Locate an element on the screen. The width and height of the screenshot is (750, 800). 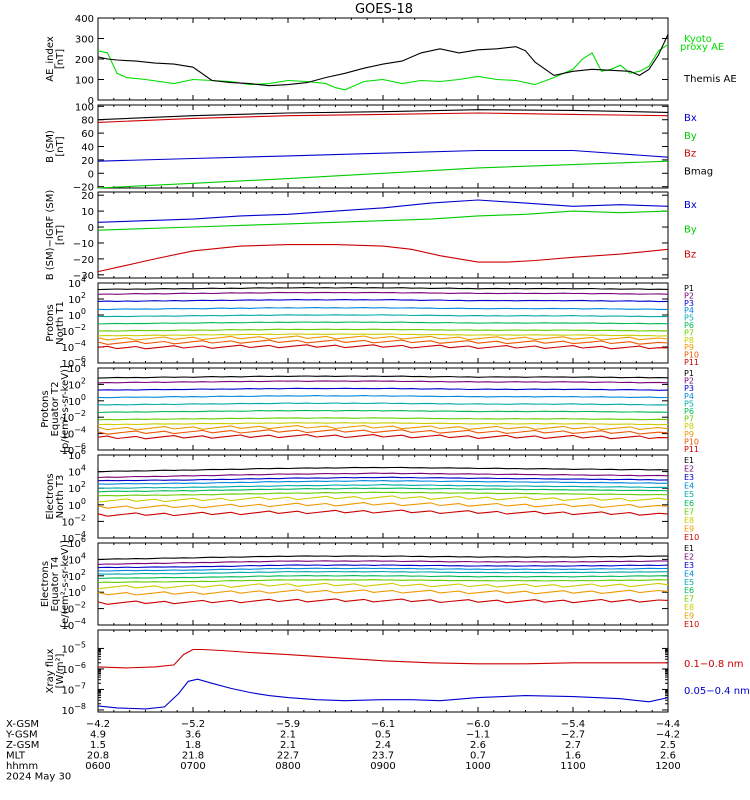
row-value: 3.6 is located at coordinates (193, 735).